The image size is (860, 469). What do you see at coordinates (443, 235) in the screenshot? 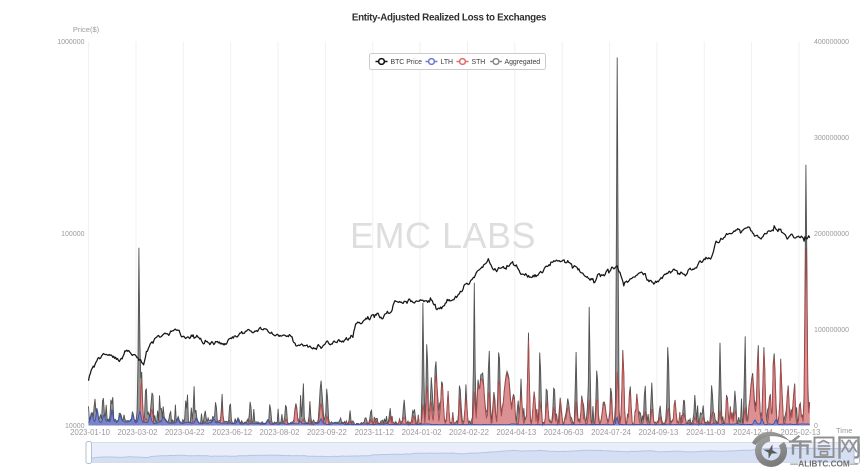
I see `svg-text: EMC LABS` at bounding box center [443, 235].